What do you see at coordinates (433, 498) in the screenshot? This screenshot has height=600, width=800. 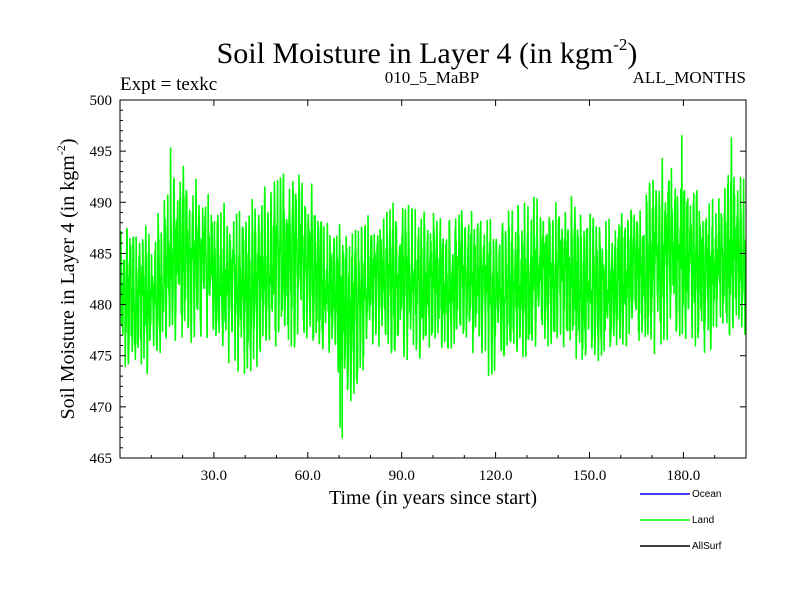 I see `x-axis-label: Time (in years since start)` at bounding box center [433, 498].